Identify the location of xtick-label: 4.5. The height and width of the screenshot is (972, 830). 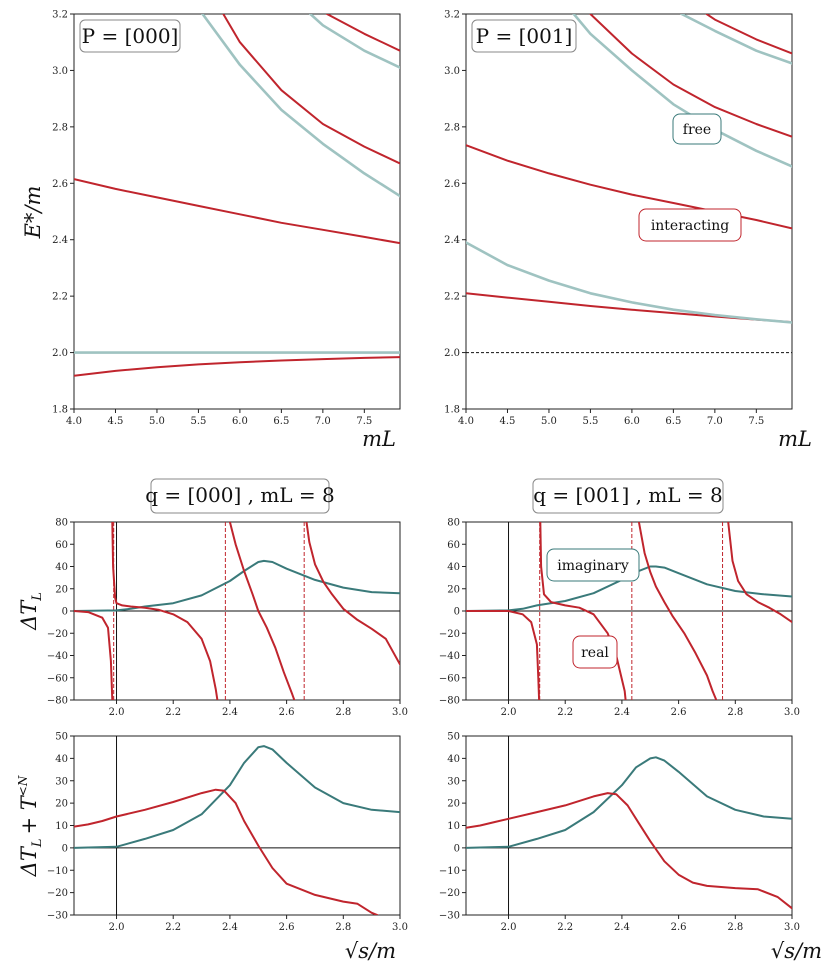
(116, 421).